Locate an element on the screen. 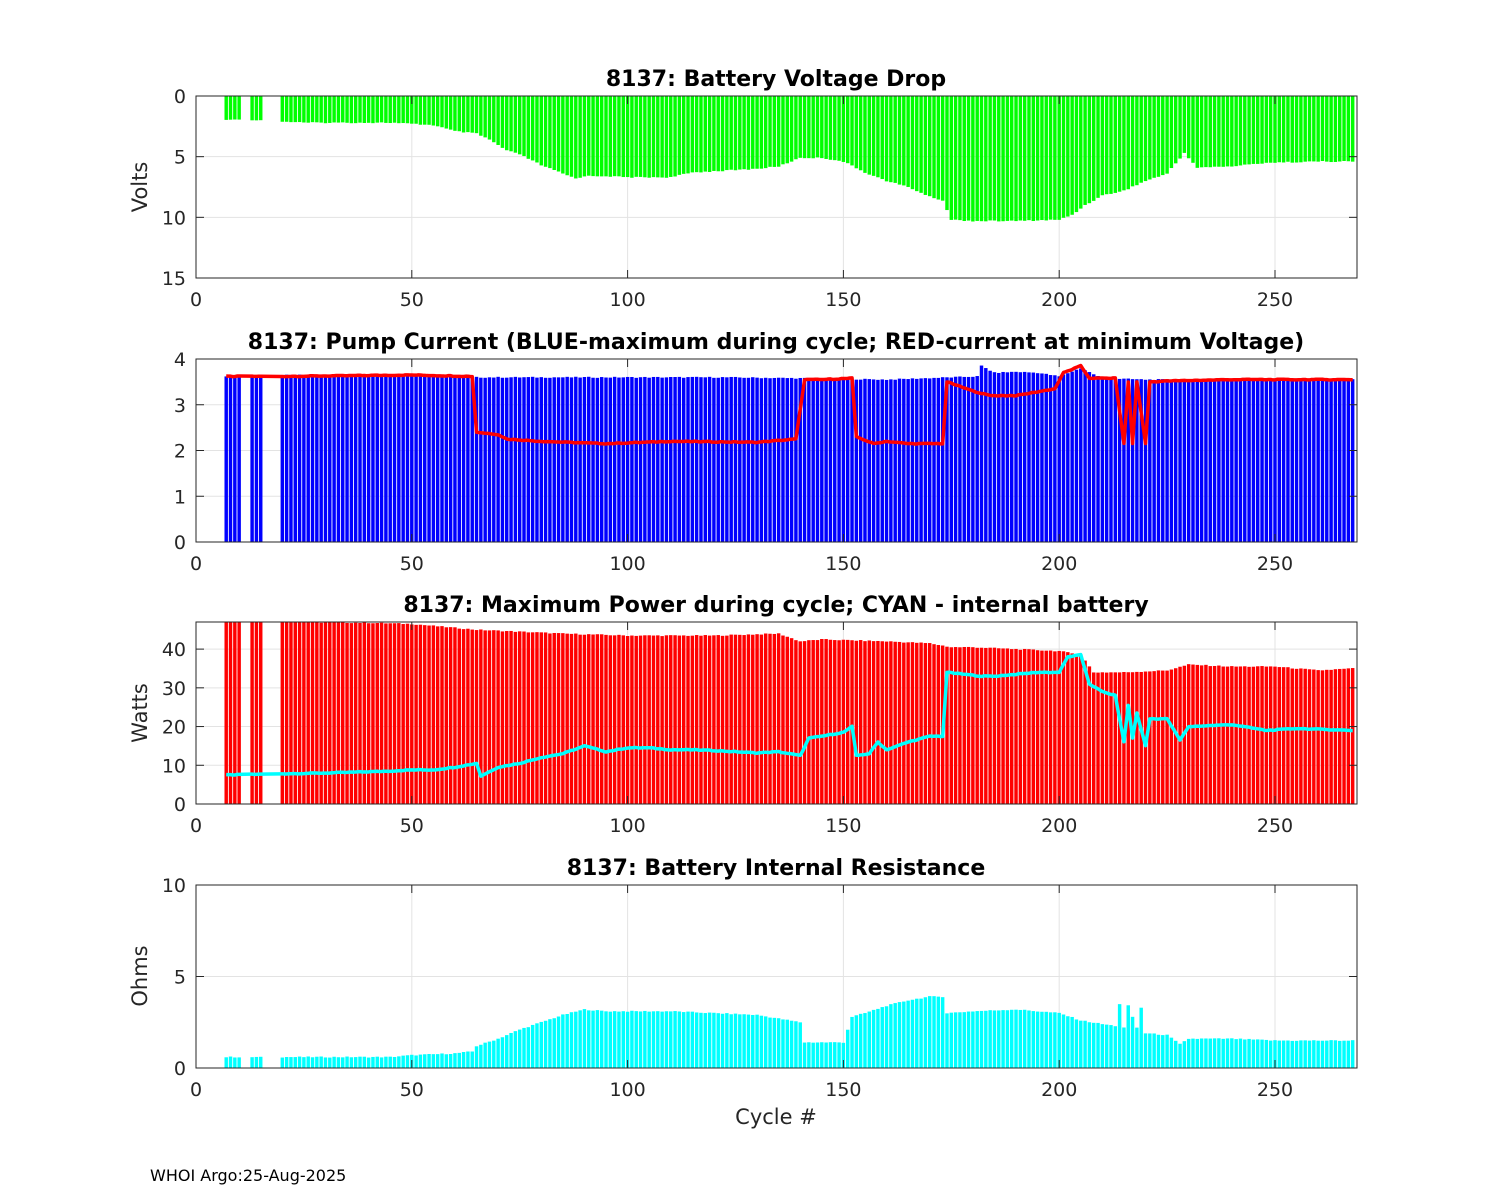  x-tick-label: 100 is located at coordinates (627, 300).